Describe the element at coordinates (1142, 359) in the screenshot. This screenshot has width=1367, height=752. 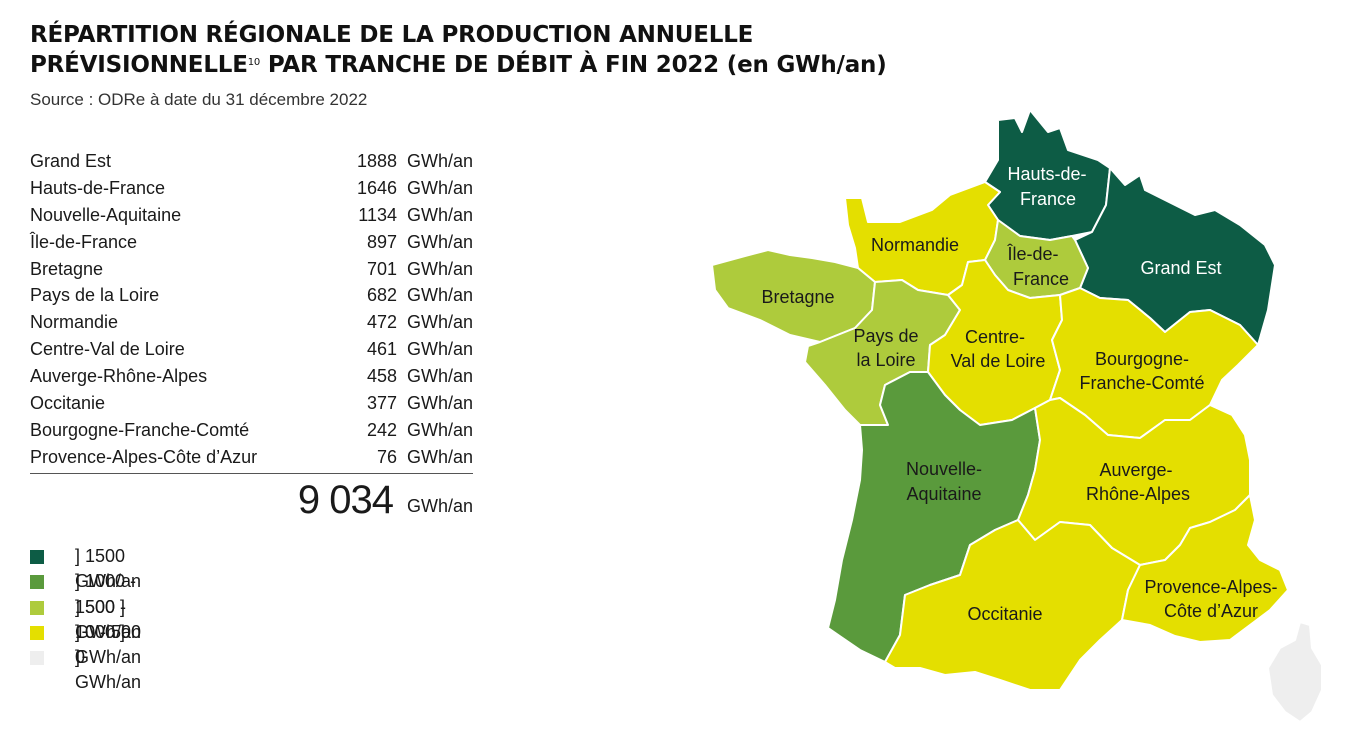
I see `map-label-line: Bourgogne-` at that location.